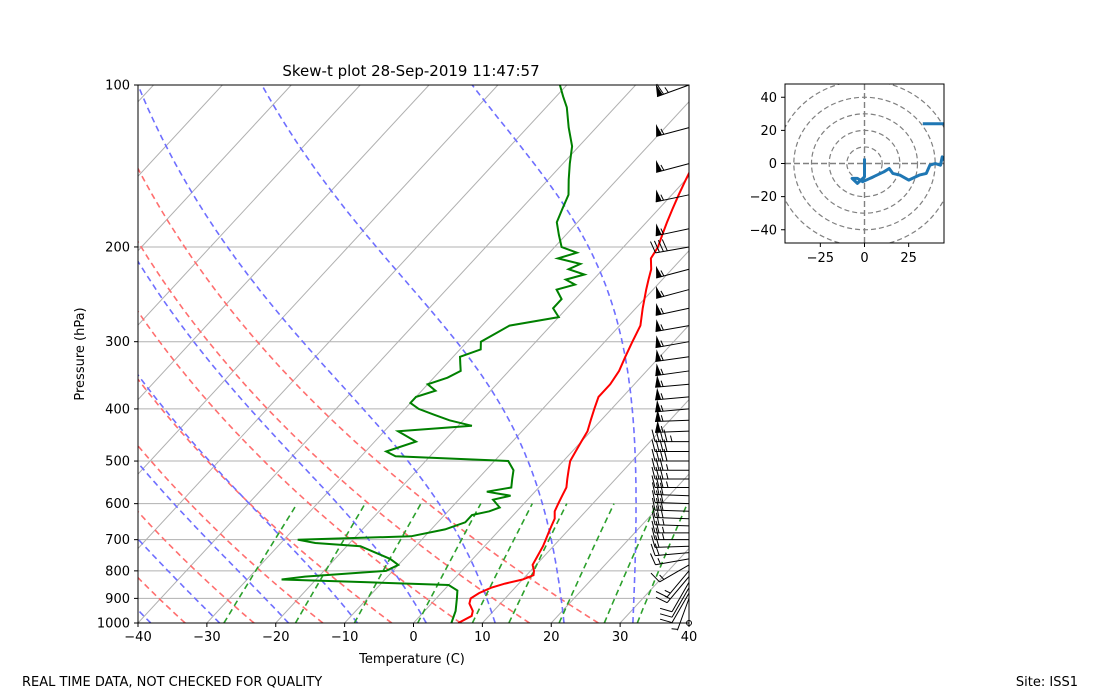 Image resolution: width=1100 pixels, height=700 pixels. What do you see at coordinates (897, 170) in the screenshot?
I see `hodograph-line` at bounding box center [897, 170].